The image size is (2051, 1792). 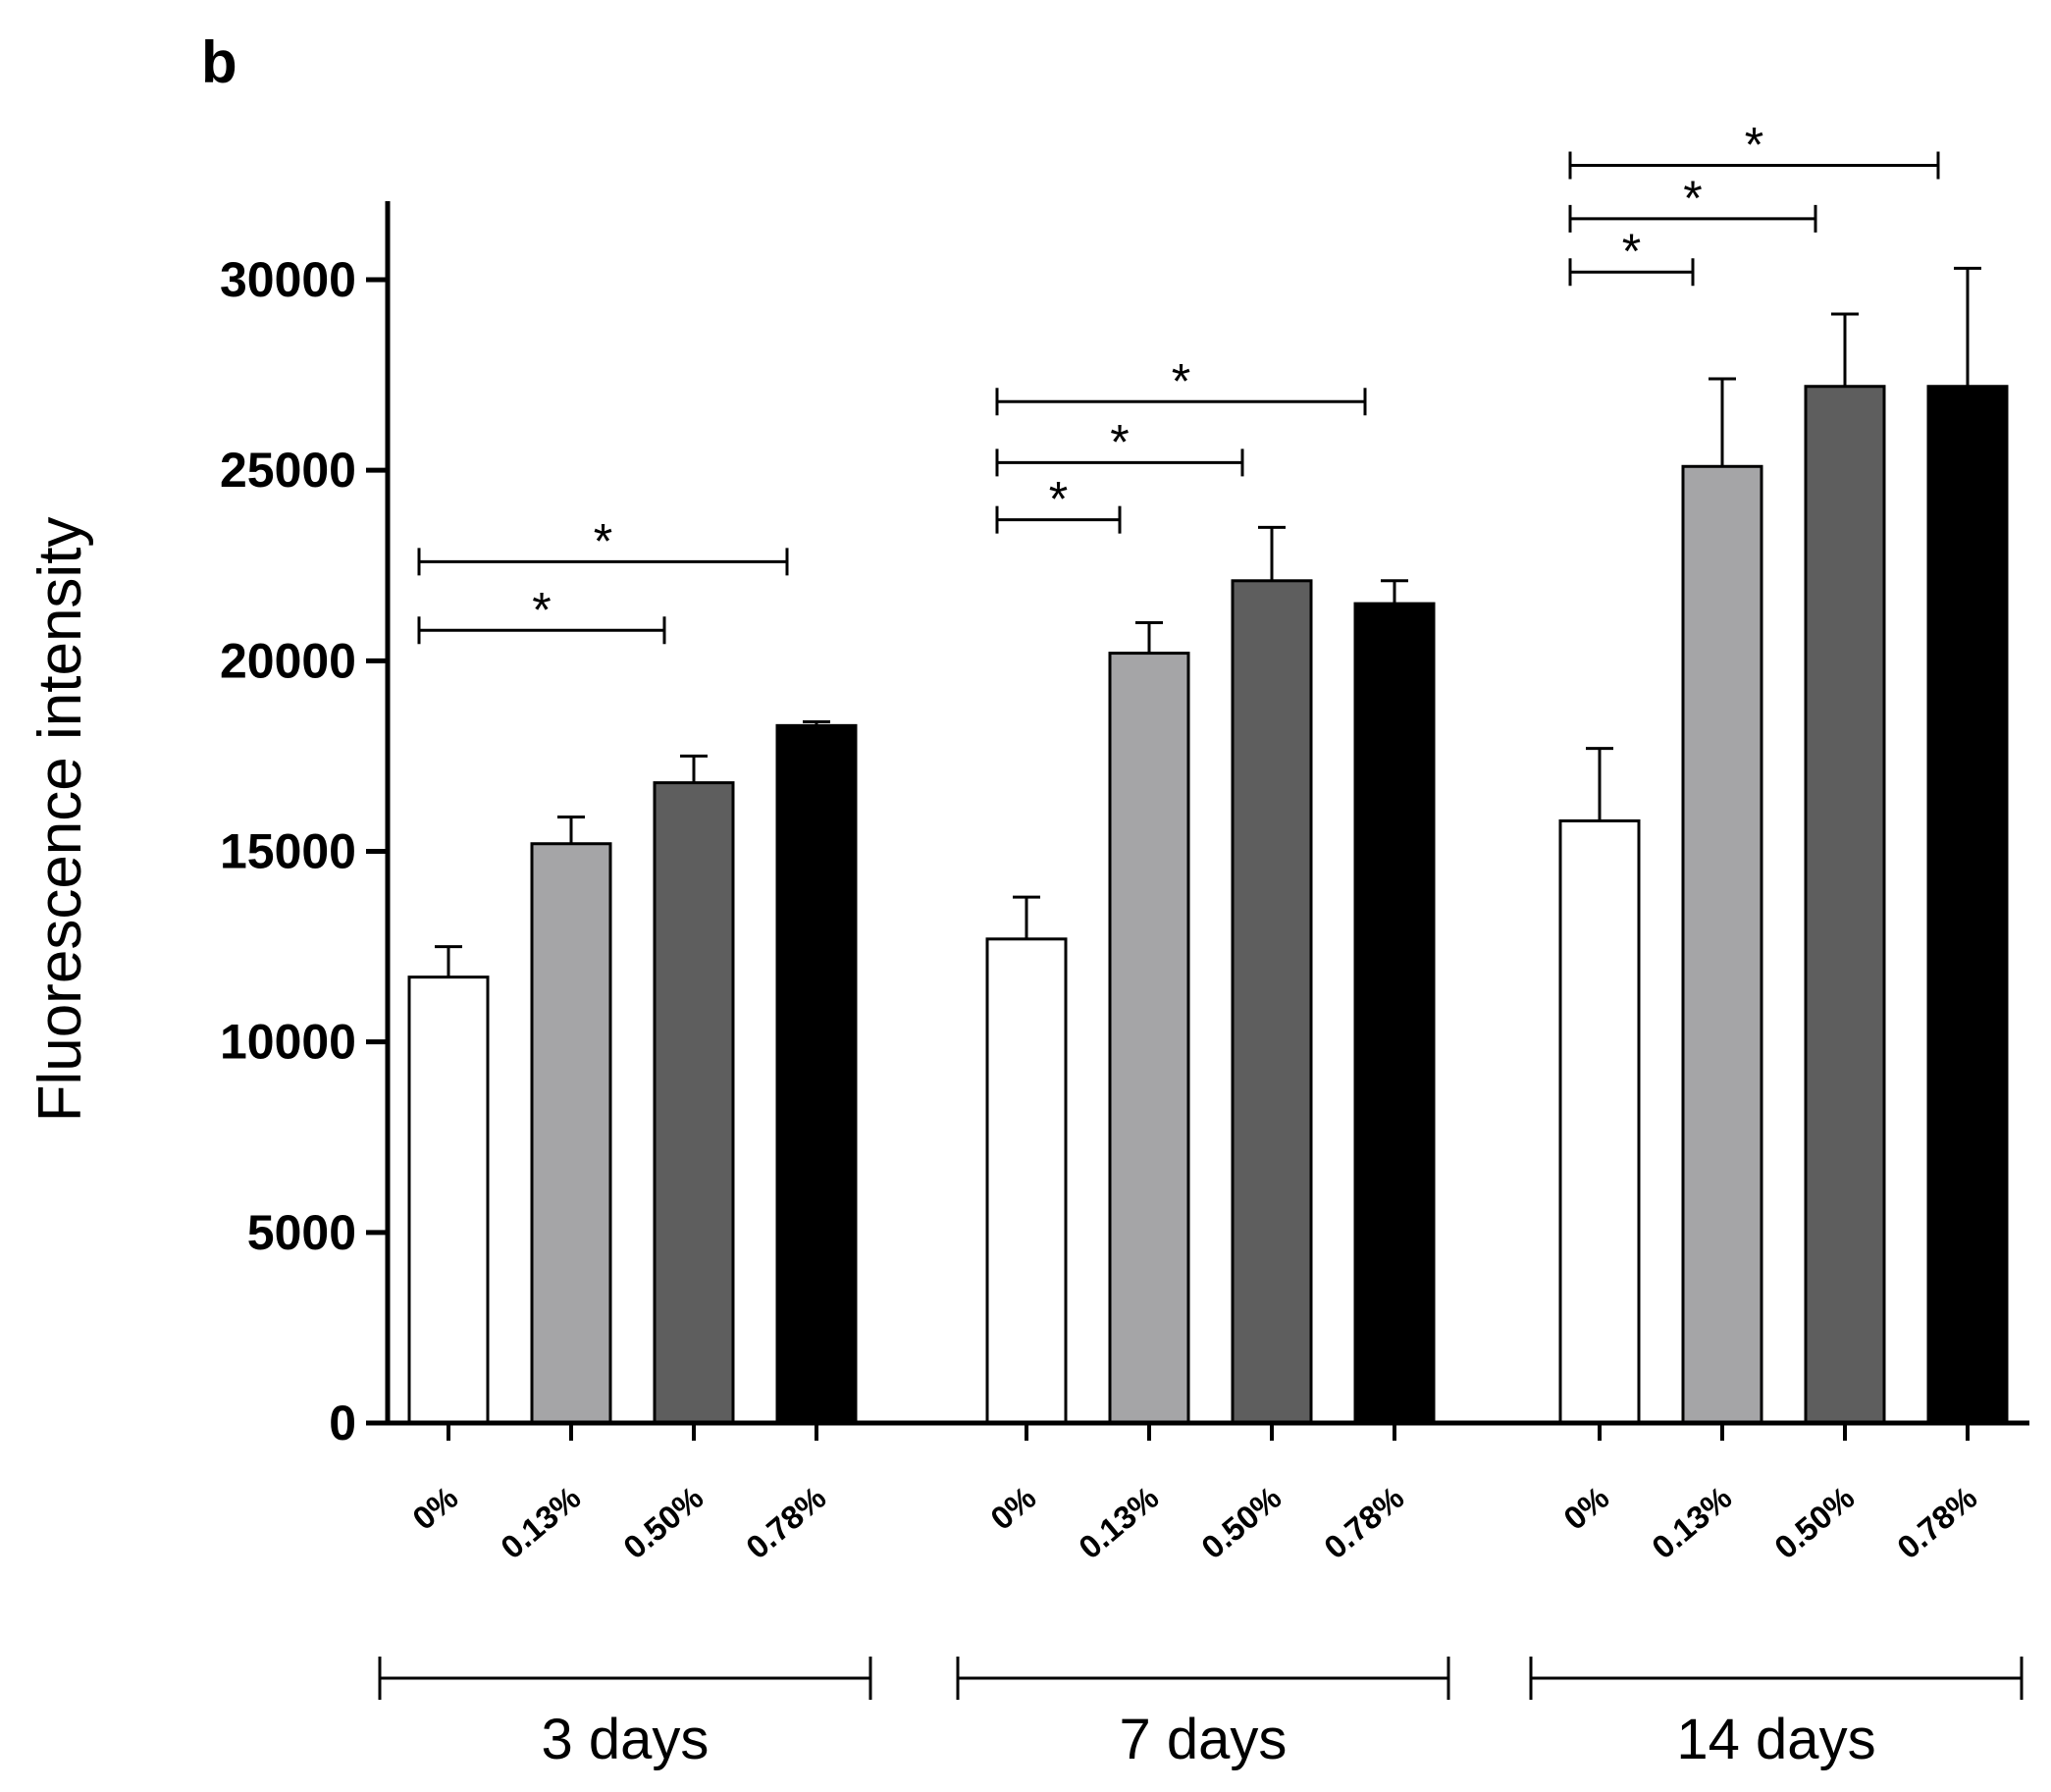 What do you see at coordinates (219, 62) in the screenshot?
I see `panel-label: b` at bounding box center [219, 62].